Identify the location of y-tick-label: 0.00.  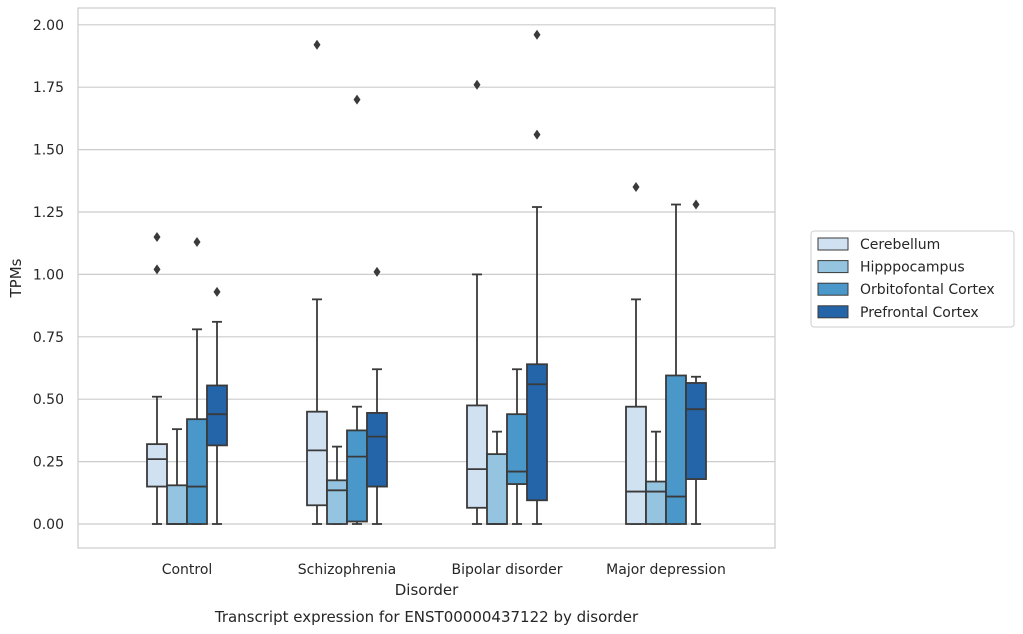
(48, 525).